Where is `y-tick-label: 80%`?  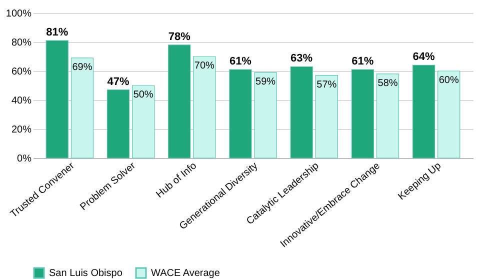 y-tick-label: 80% is located at coordinates (21, 43).